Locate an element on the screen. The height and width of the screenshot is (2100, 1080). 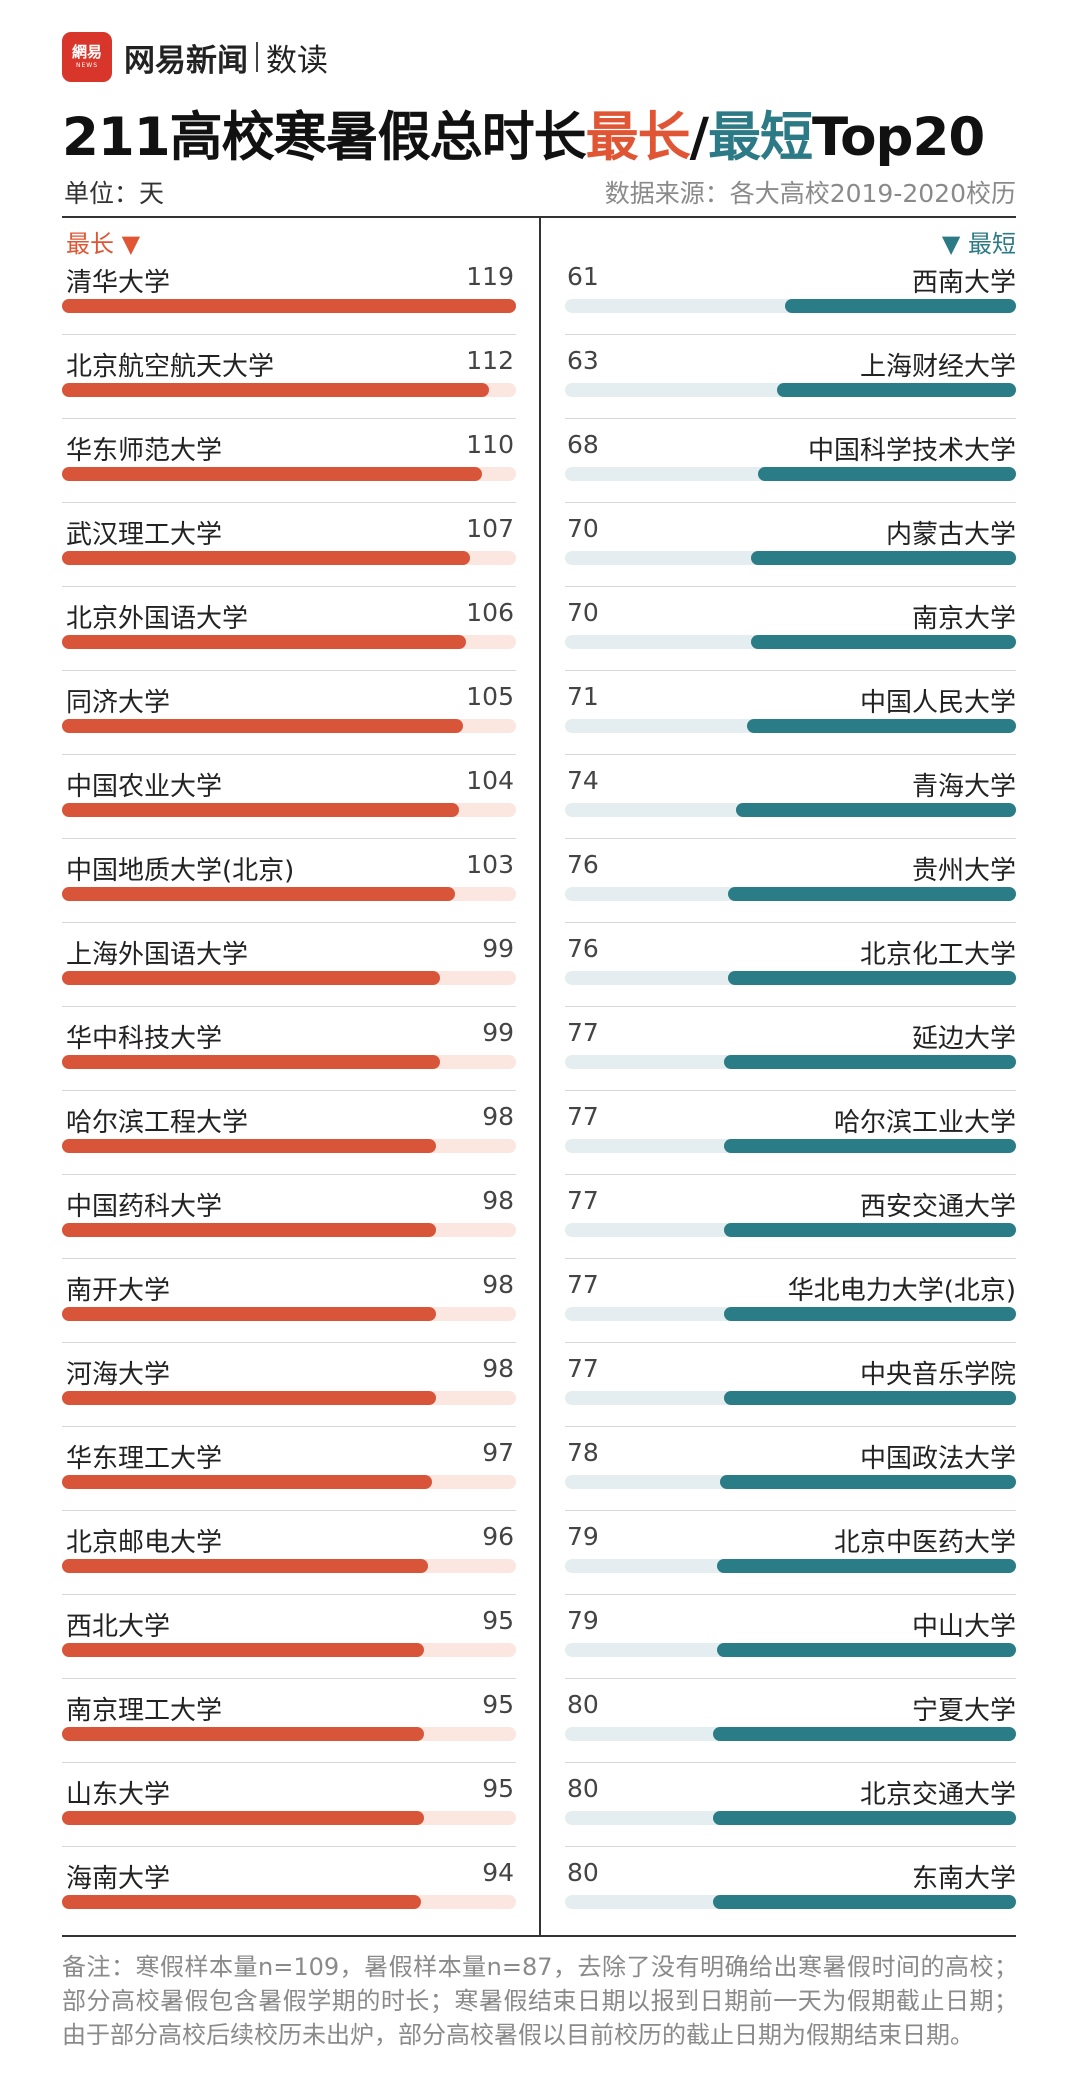
days-value: 79 is located at coordinates (583, 1620).